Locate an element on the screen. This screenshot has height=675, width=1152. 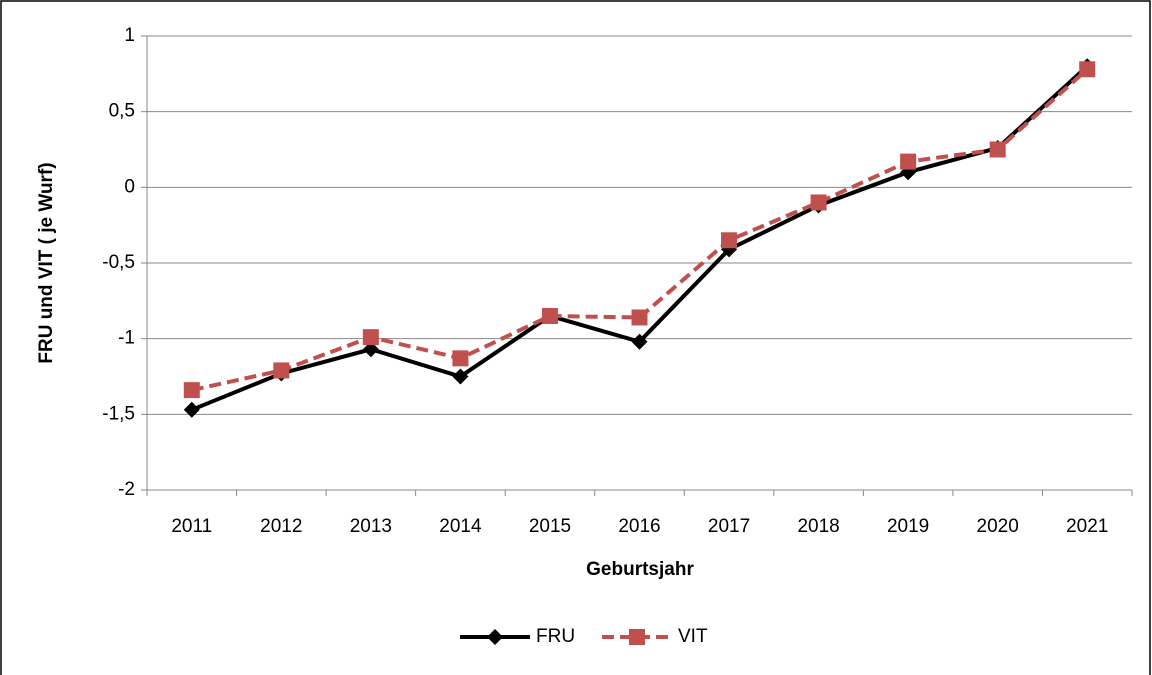
x-tick-label: 2018 is located at coordinates (818, 526).